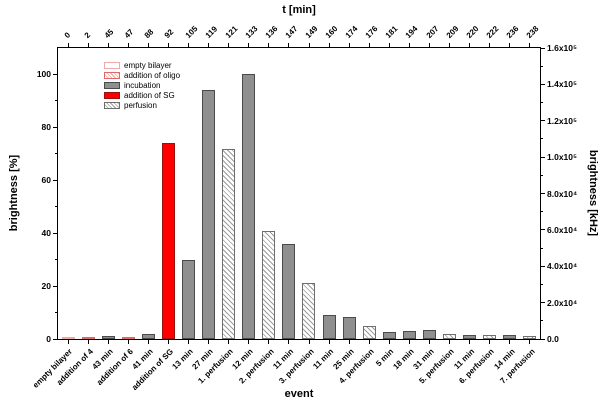 Image resolution: width=607 pixels, height=406 pixels. What do you see at coordinates (43, 74) in the screenshot?
I see `left-tick-label: 100` at bounding box center [43, 74].